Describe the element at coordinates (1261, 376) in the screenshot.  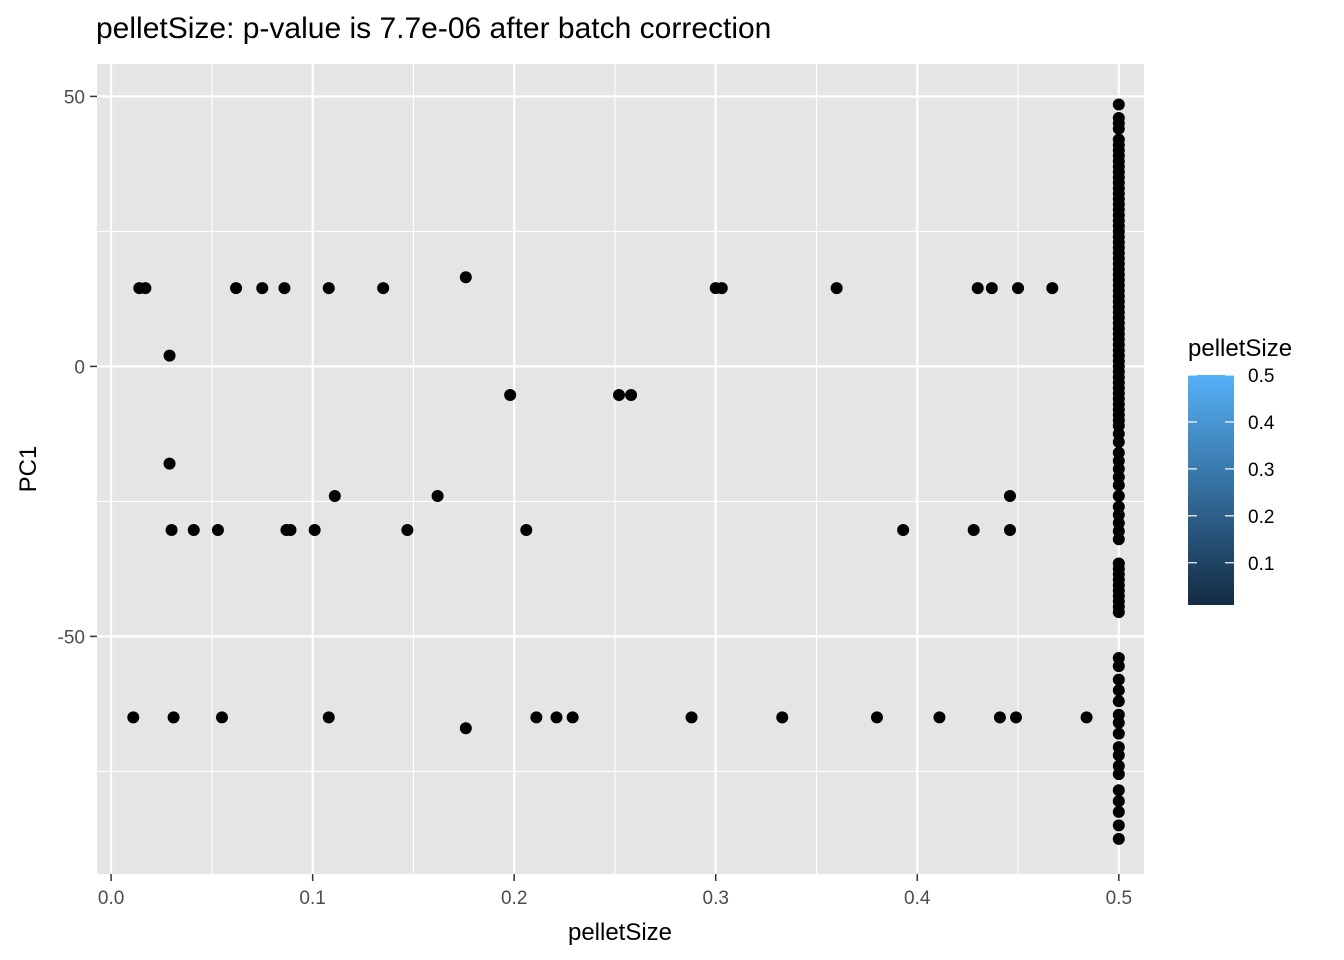
I see `legend-label: 0.5` at that location.